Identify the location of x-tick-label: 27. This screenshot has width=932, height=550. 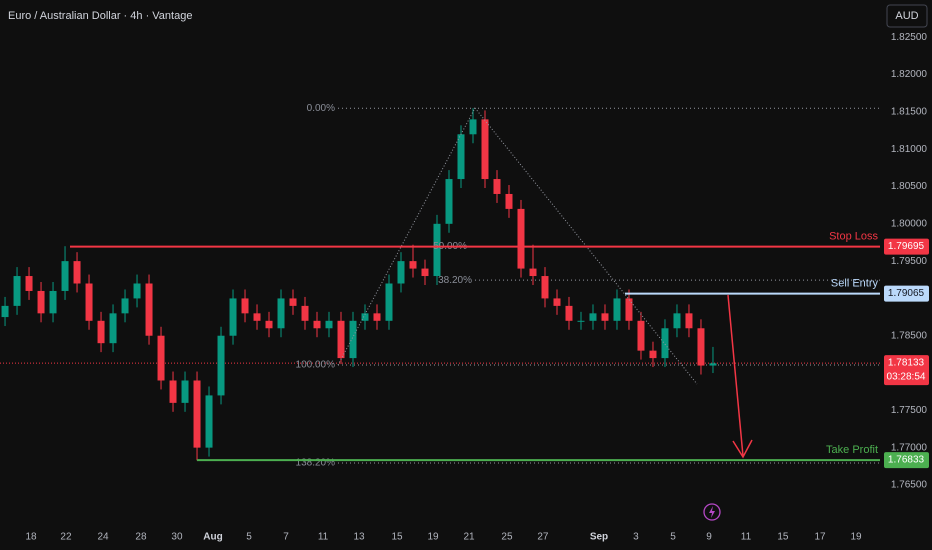
(543, 537).